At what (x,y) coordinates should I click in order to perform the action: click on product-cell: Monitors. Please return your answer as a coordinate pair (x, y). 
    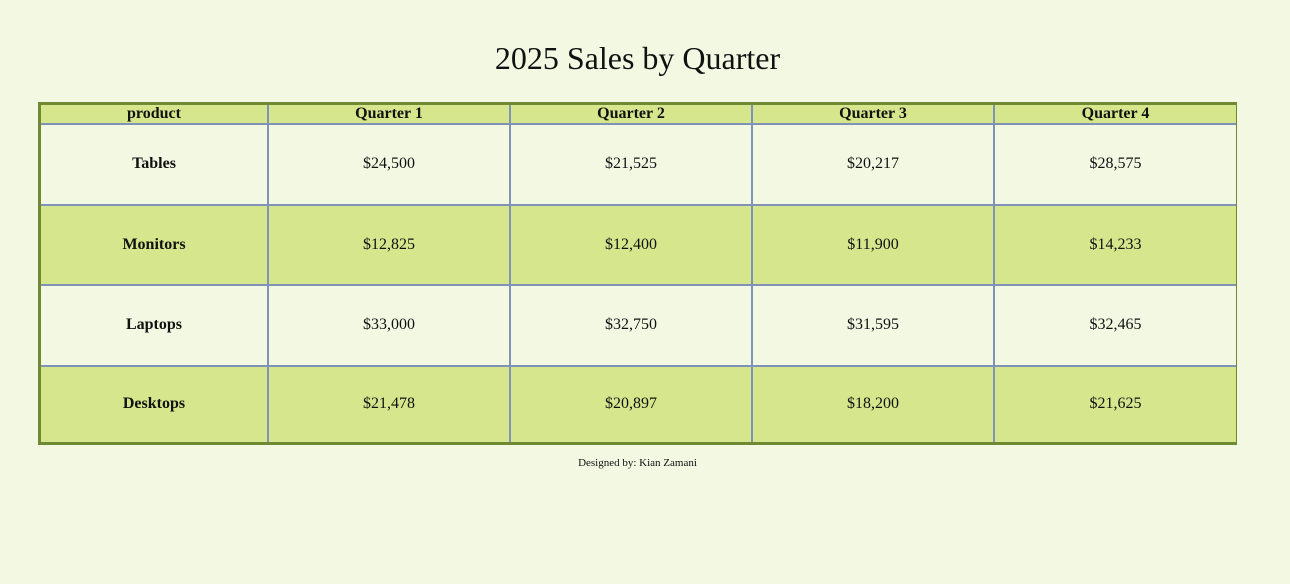
    Looking at the image, I should click on (155, 244).